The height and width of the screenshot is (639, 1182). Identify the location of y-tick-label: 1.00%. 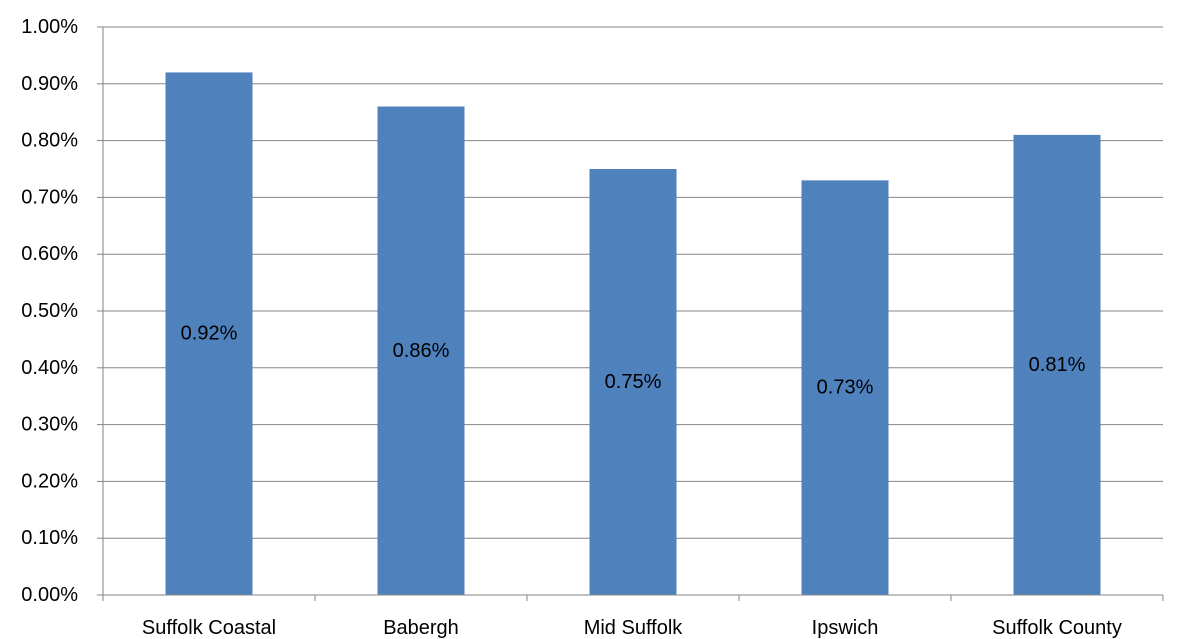
(49, 27).